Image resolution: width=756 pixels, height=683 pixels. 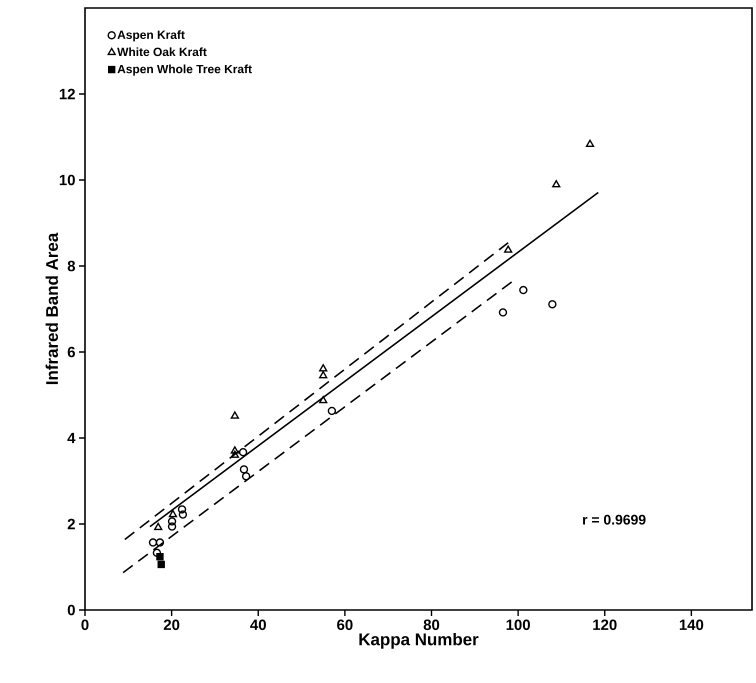 I want to click on x-tick-label: 0, so click(x=85, y=624).